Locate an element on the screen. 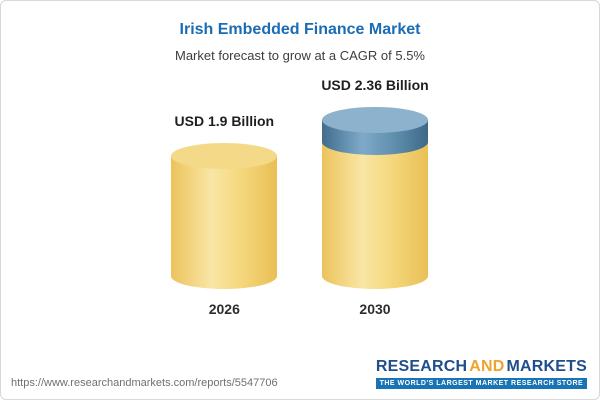 The width and height of the screenshot is (600, 400). cylinder-body is located at coordinates (224, 222).